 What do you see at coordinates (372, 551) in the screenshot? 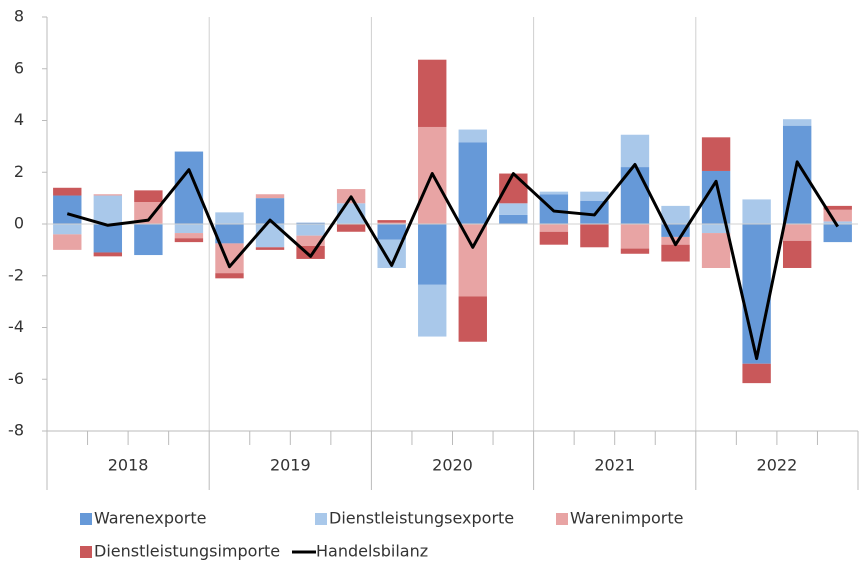
I see `legend-label: Handelsbilanz` at bounding box center [372, 551].